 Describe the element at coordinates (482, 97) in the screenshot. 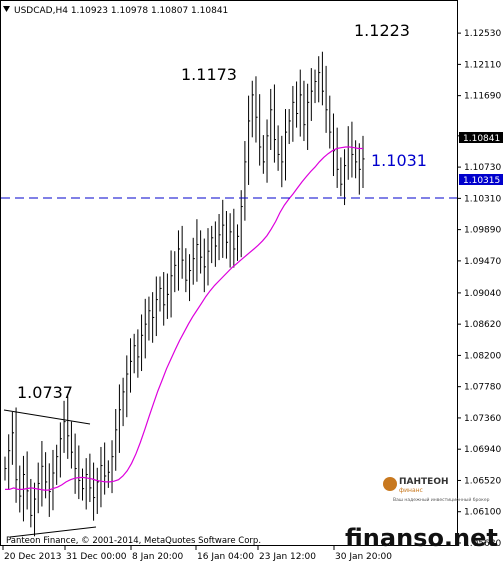

I see `y-tick-label: 1.11690` at that location.